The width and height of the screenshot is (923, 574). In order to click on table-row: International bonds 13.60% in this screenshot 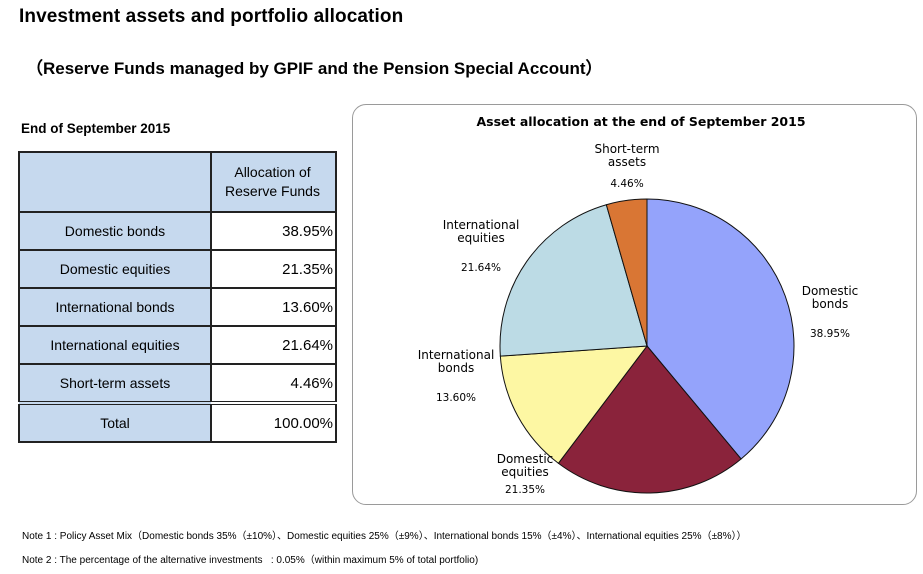, I will do `click(177, 307)`.